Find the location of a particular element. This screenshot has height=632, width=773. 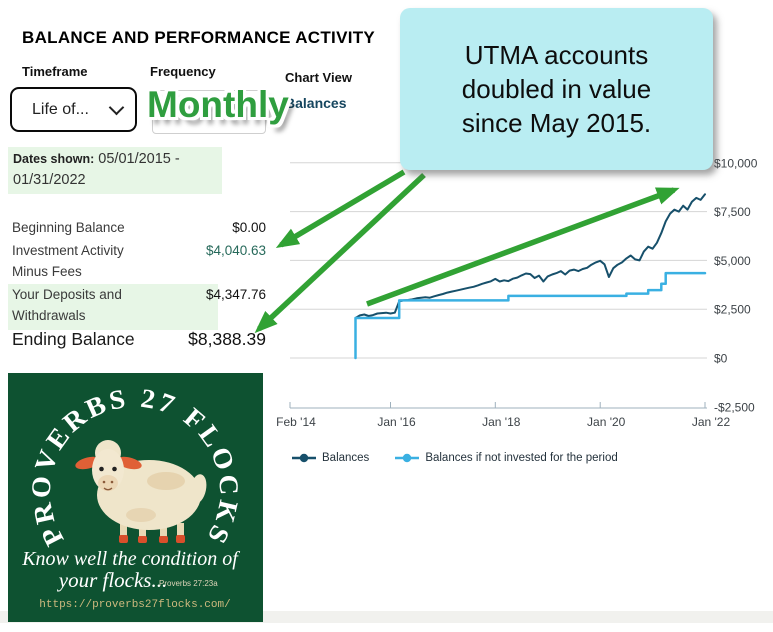

svg-text: $10,000 is located at coordinates (736, 163).